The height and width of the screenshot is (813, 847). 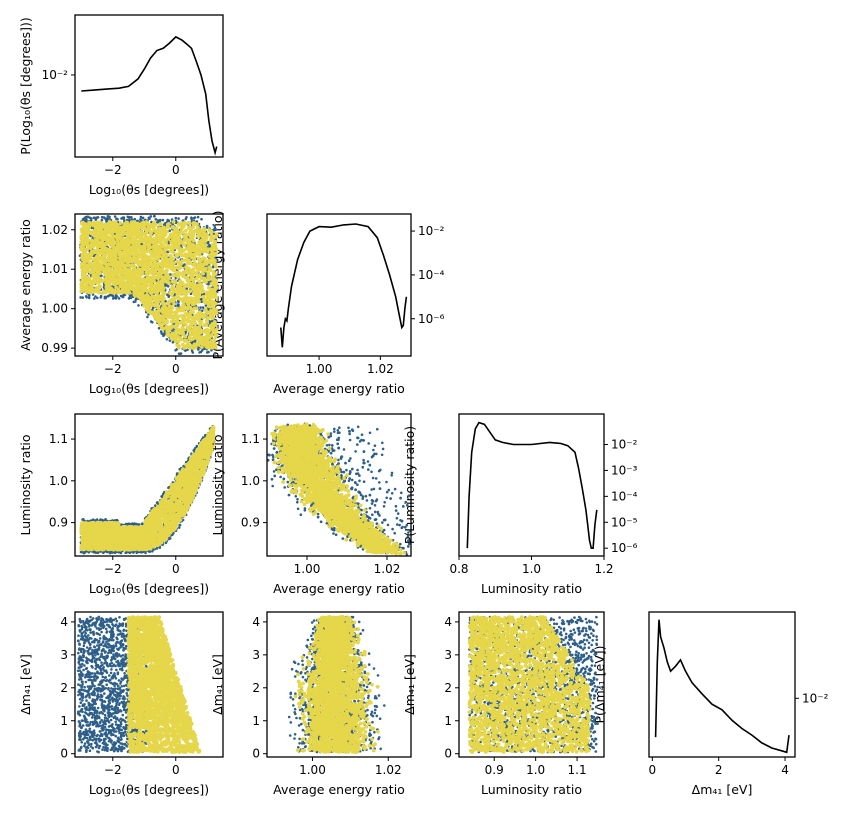 I want to click on hist_energy-ytick-label-2: 10⁻⁶, so click(x=431, y=319).